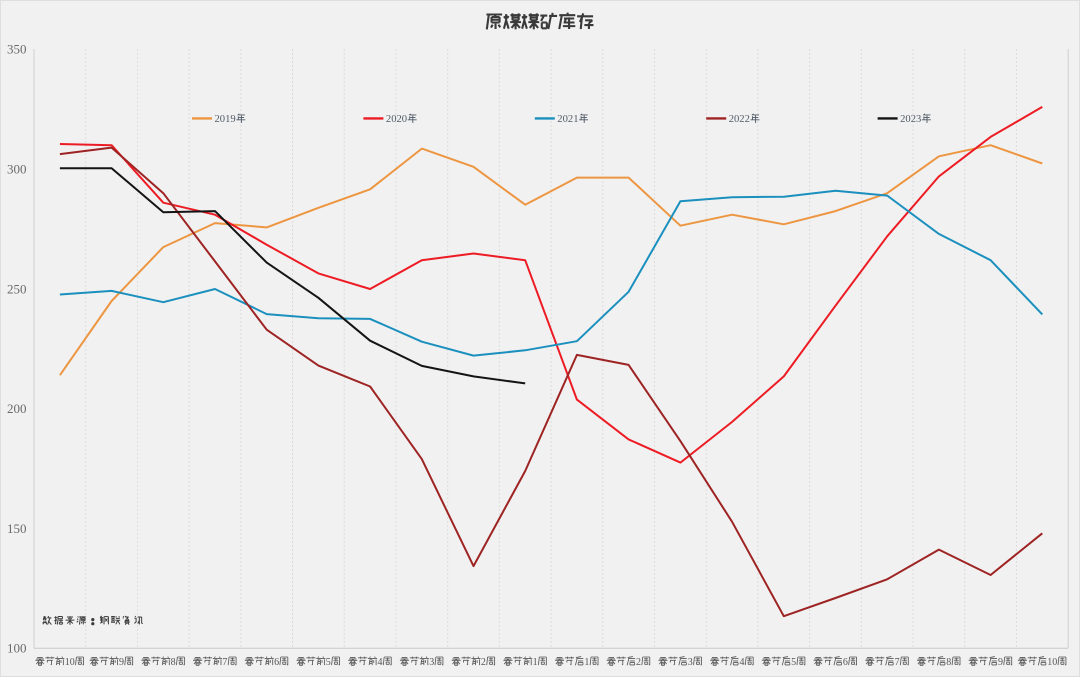 This screenshot has width=1080, height=677. Describe the element at coordinates (910, 119) in the screenshot. I see `svg-text: 2023` at that location.